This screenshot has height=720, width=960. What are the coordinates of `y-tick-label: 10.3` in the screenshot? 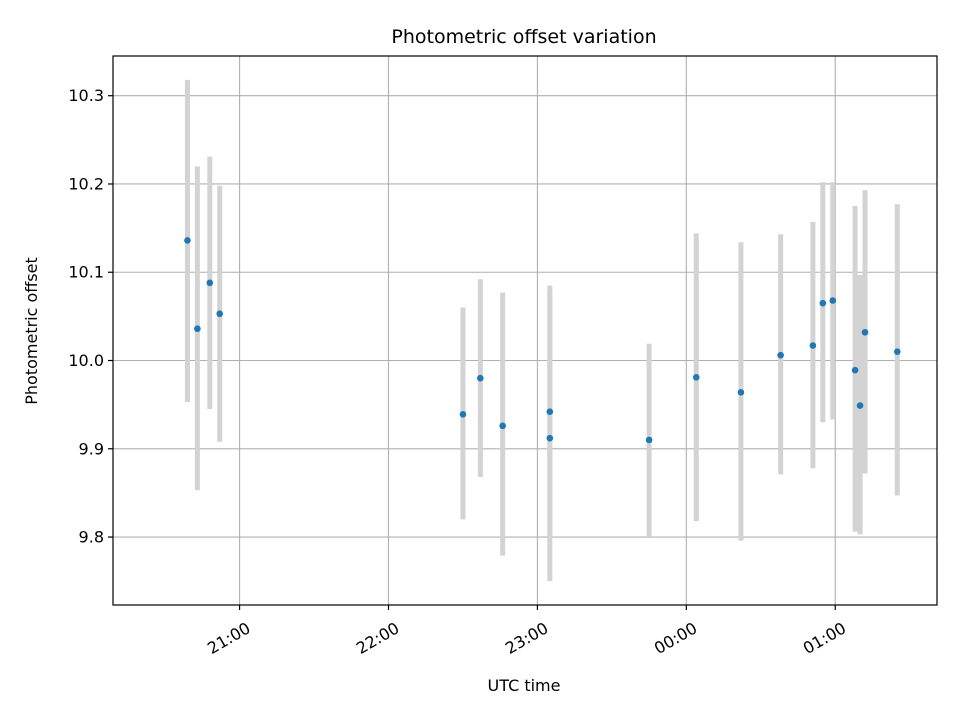 It's located at (86, 95).